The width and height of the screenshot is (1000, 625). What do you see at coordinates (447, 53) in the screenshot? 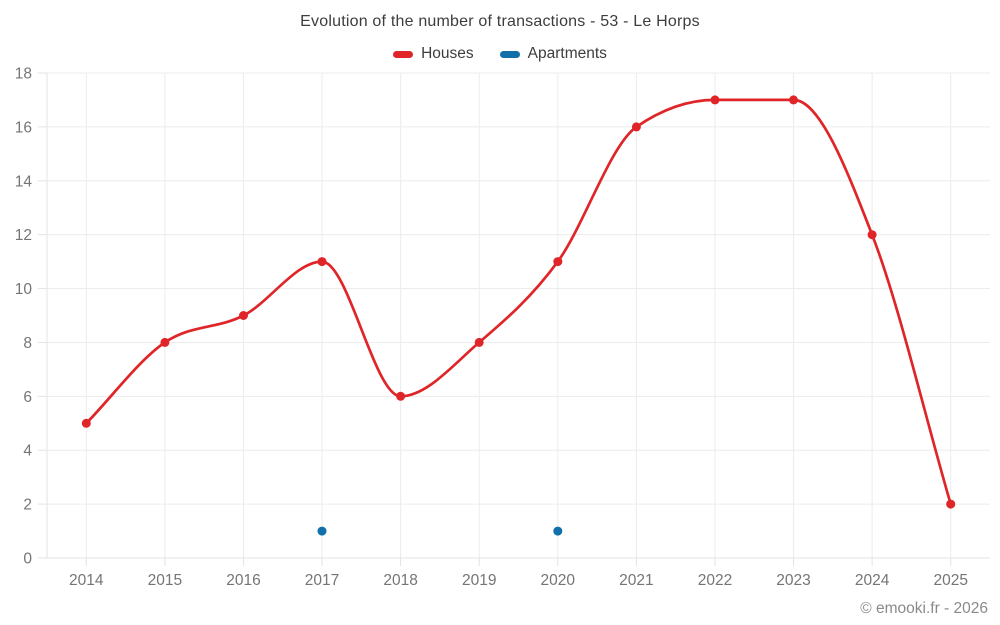
I see `legend-label-houses: Houses` at bounding box center [447, 53].